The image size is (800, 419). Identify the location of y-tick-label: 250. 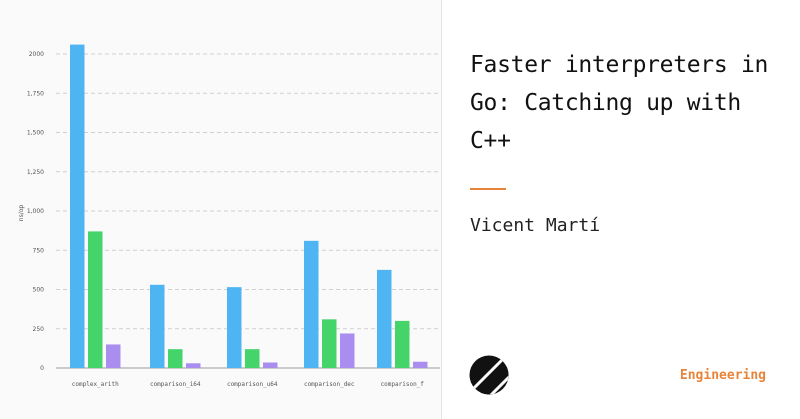
(39, 329).